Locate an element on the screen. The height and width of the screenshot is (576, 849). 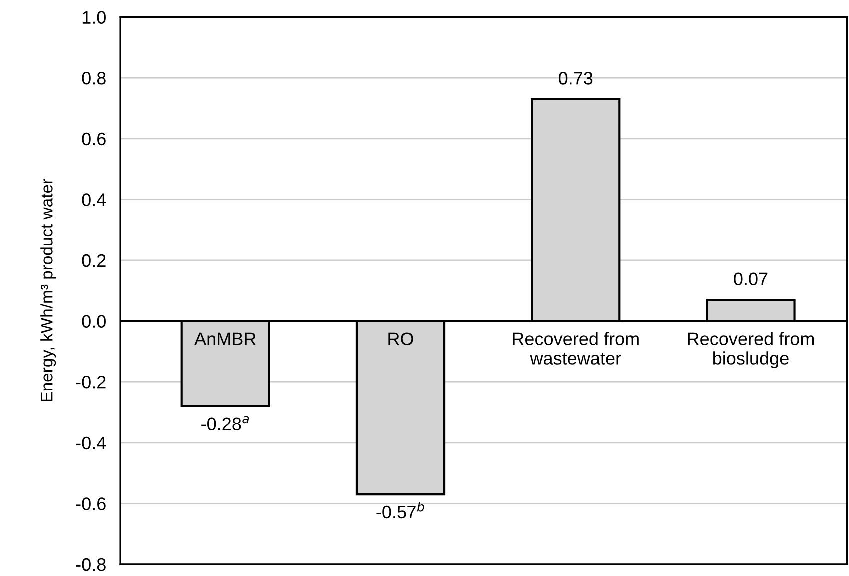
y-tick-label: 0.6 is located at coordinates (94, 139).